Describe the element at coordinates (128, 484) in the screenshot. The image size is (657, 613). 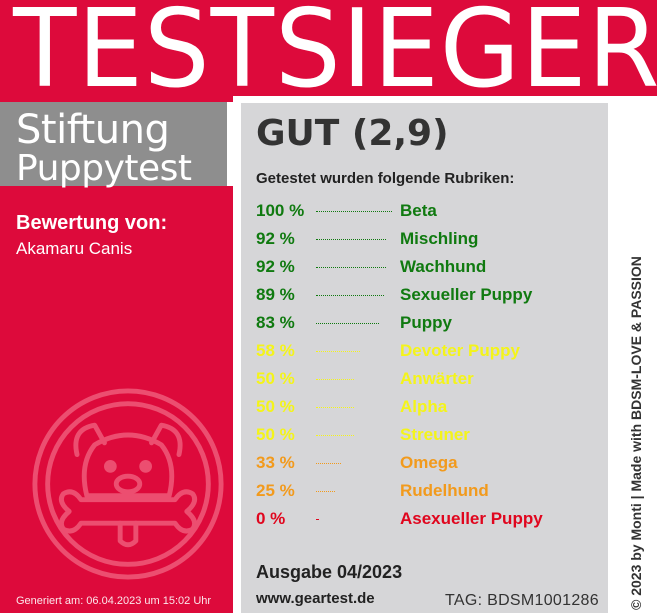
I see `dog-logo-icon` at that location.